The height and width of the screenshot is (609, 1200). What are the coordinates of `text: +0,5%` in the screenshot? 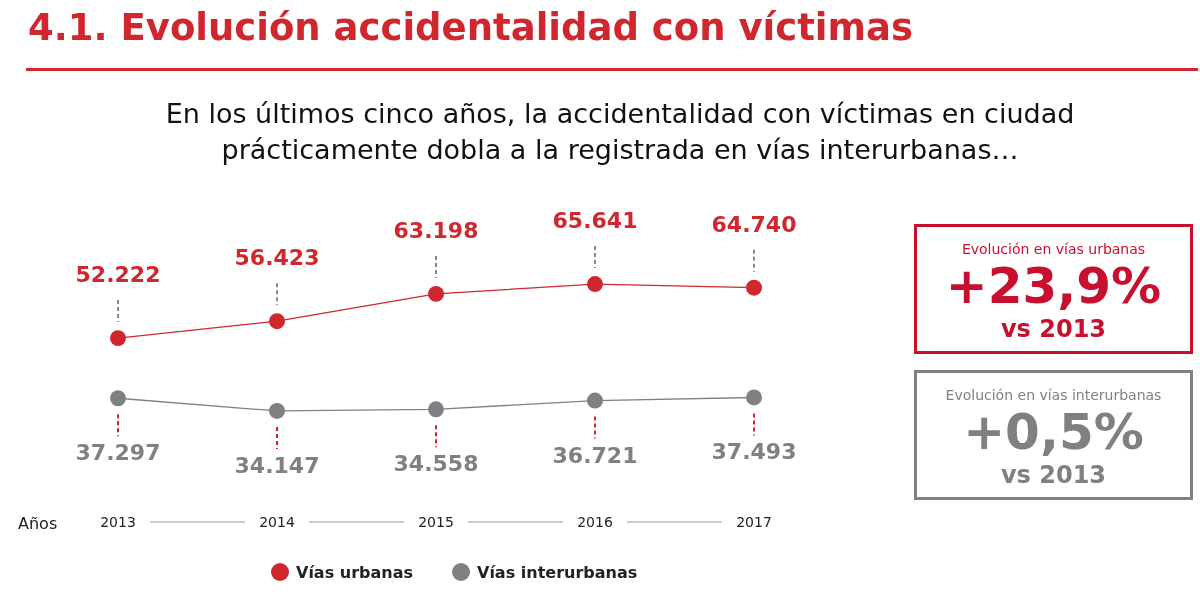 It's located at (1053, 432).